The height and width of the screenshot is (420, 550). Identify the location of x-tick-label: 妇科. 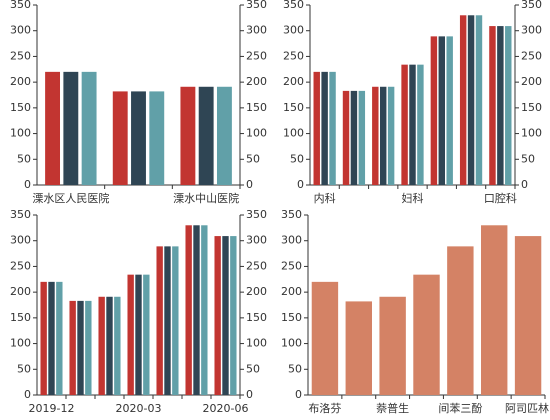
(413, 198).